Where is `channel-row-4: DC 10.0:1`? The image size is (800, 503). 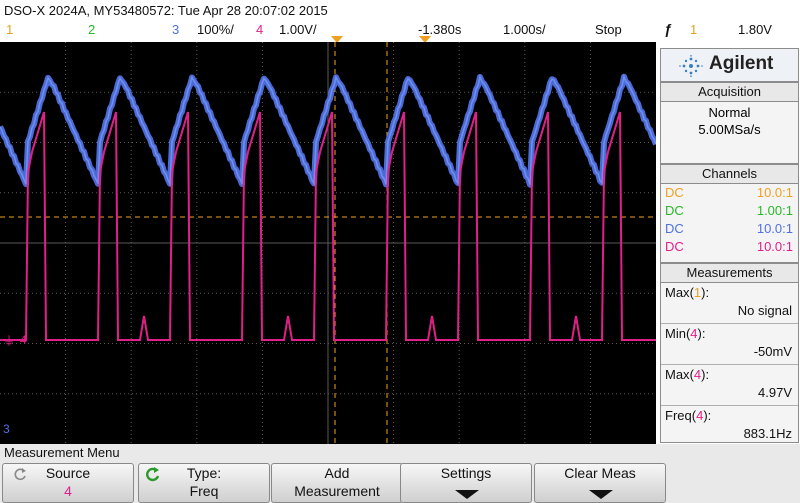
channel-row-4: DC 10.0:1 is located at coordinates (729, 247).